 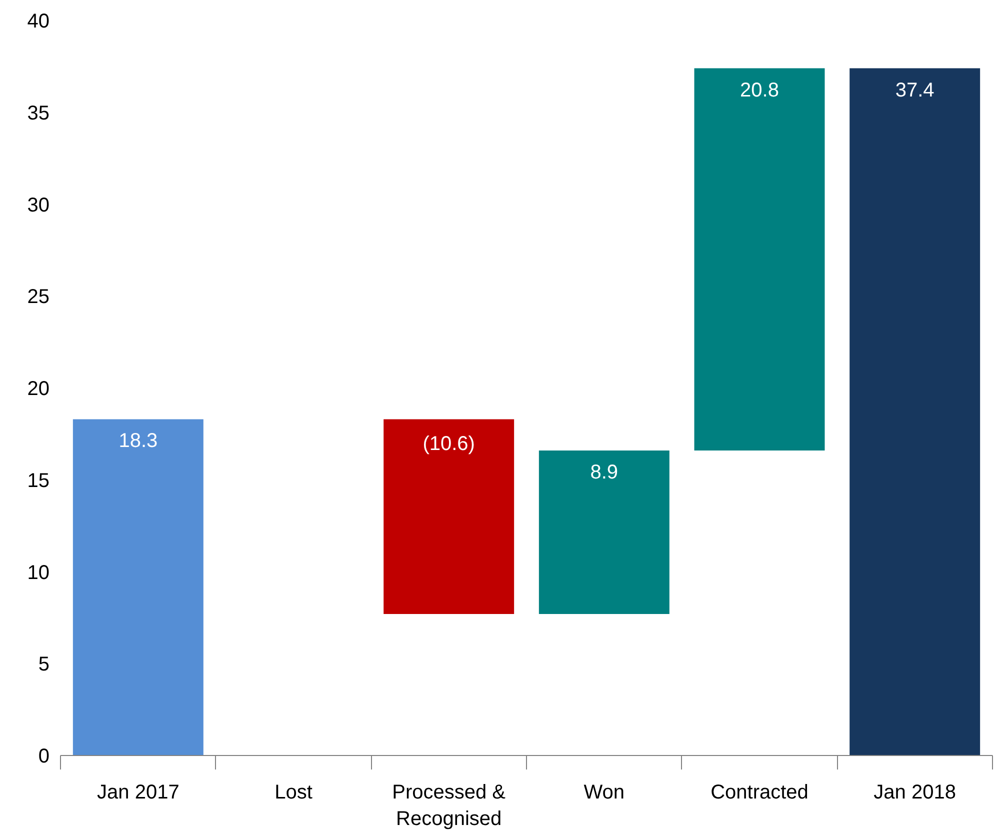 What do you see at coordinates (759, 793) in the screenshot?
I see `x-tick-label: Contracted` at bounding box center [759, 793].